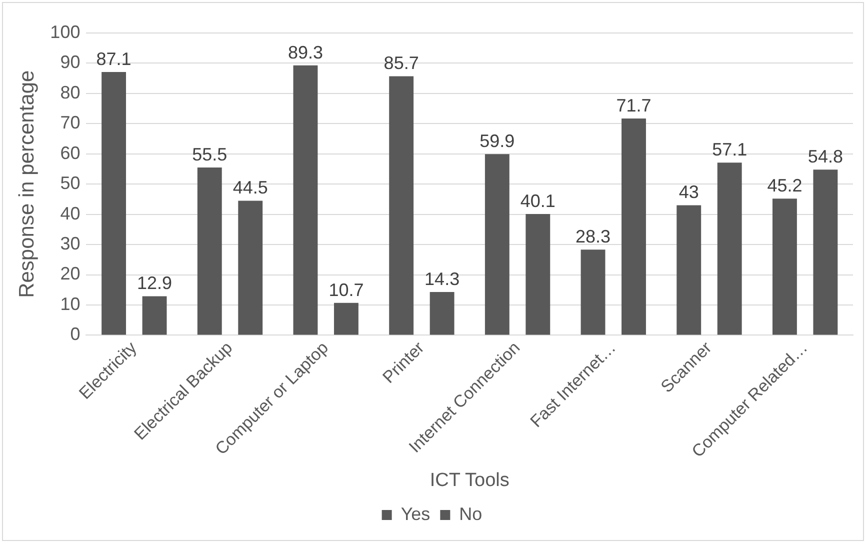 The image size is (866, 543). I want to click on y-tick-label: 70, so click(70, 122).